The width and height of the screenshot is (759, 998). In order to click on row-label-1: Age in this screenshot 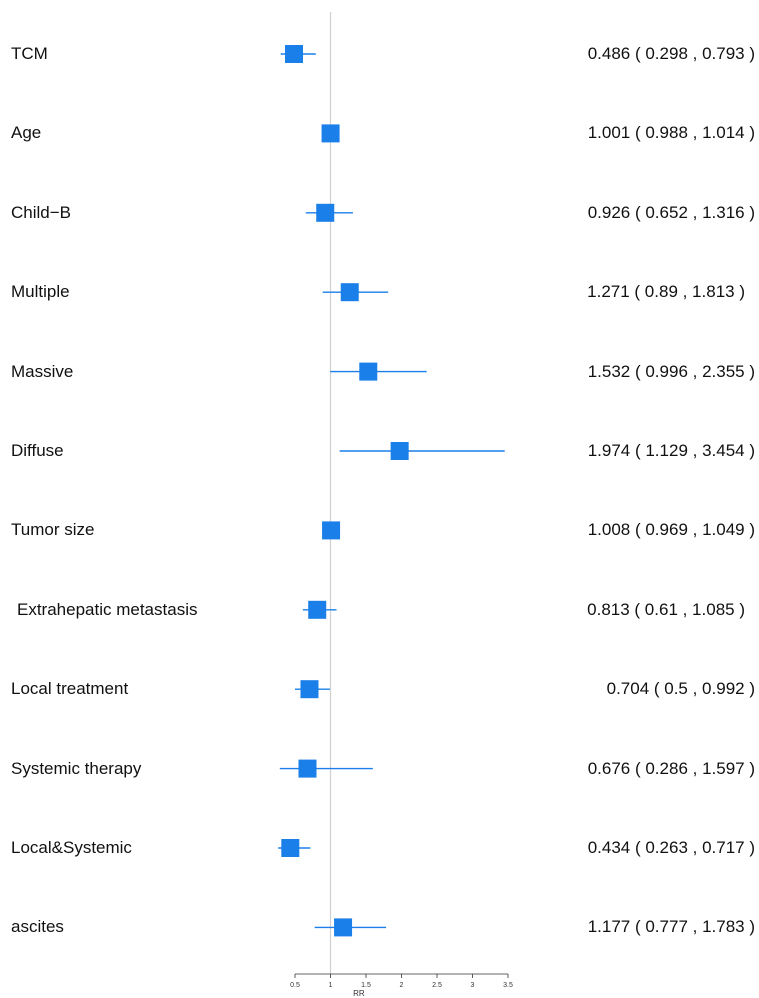, I will do `click(26, 133)`.